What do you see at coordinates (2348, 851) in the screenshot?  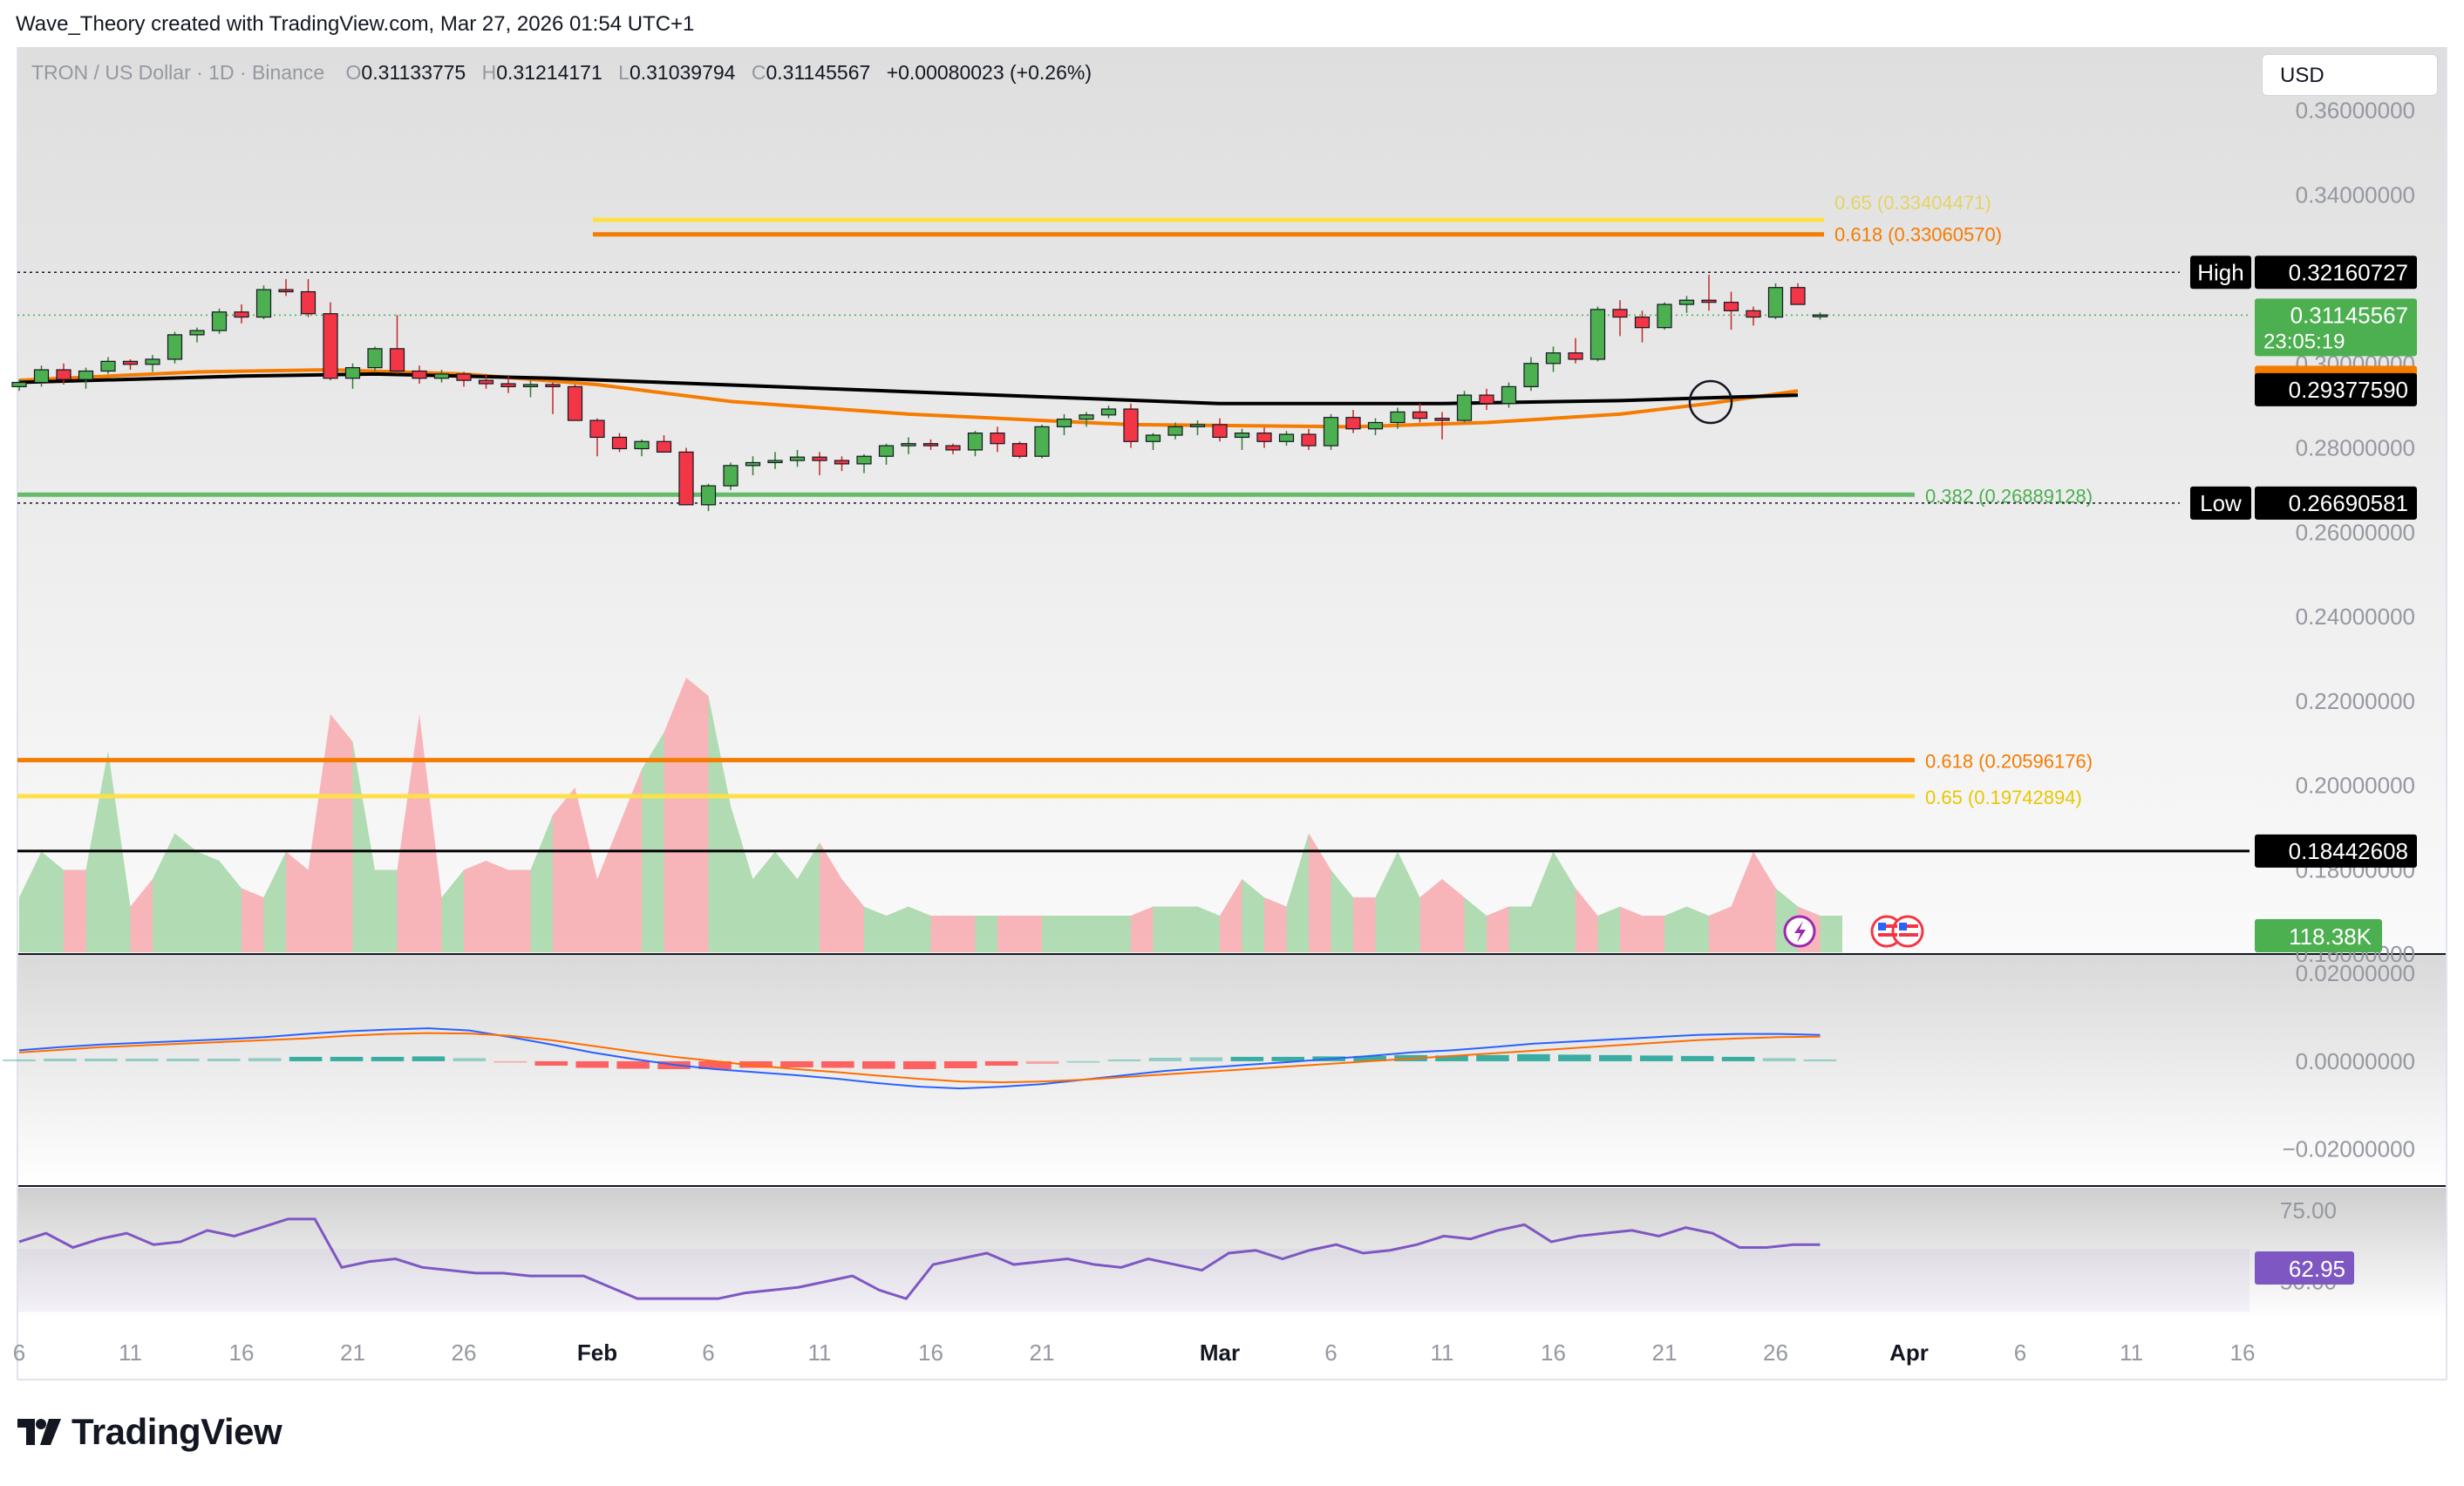 I see `price-tag-value-5: 0.18442608` at bounding box center [2348, 851].